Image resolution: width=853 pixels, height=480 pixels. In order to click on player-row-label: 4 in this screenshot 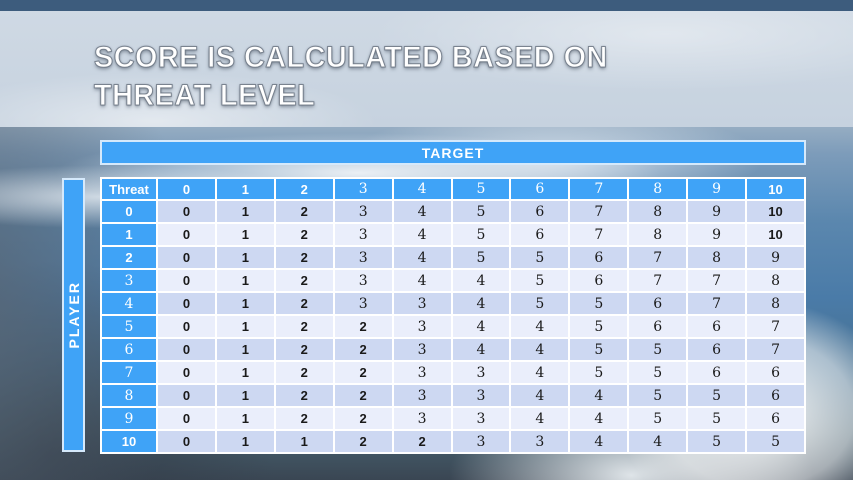, I will do `click(129, 303)`.